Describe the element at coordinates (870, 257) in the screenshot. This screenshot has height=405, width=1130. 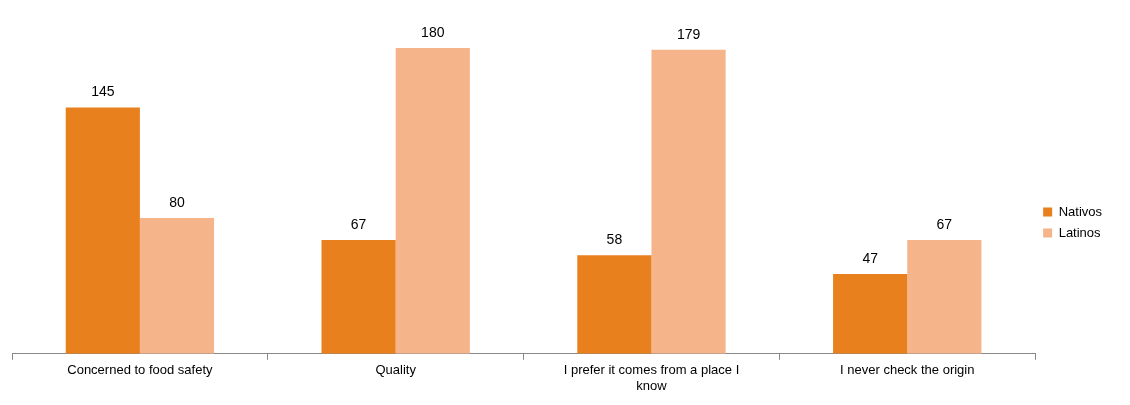
I see `data-label: 47` at that location.